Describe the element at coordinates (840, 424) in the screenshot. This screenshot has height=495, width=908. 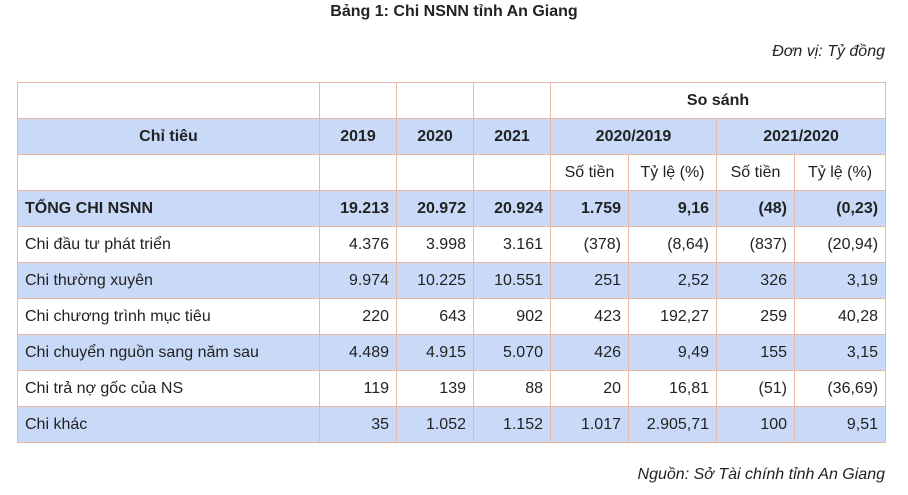
I see `cell-ratio-2: 9,51` at that location.